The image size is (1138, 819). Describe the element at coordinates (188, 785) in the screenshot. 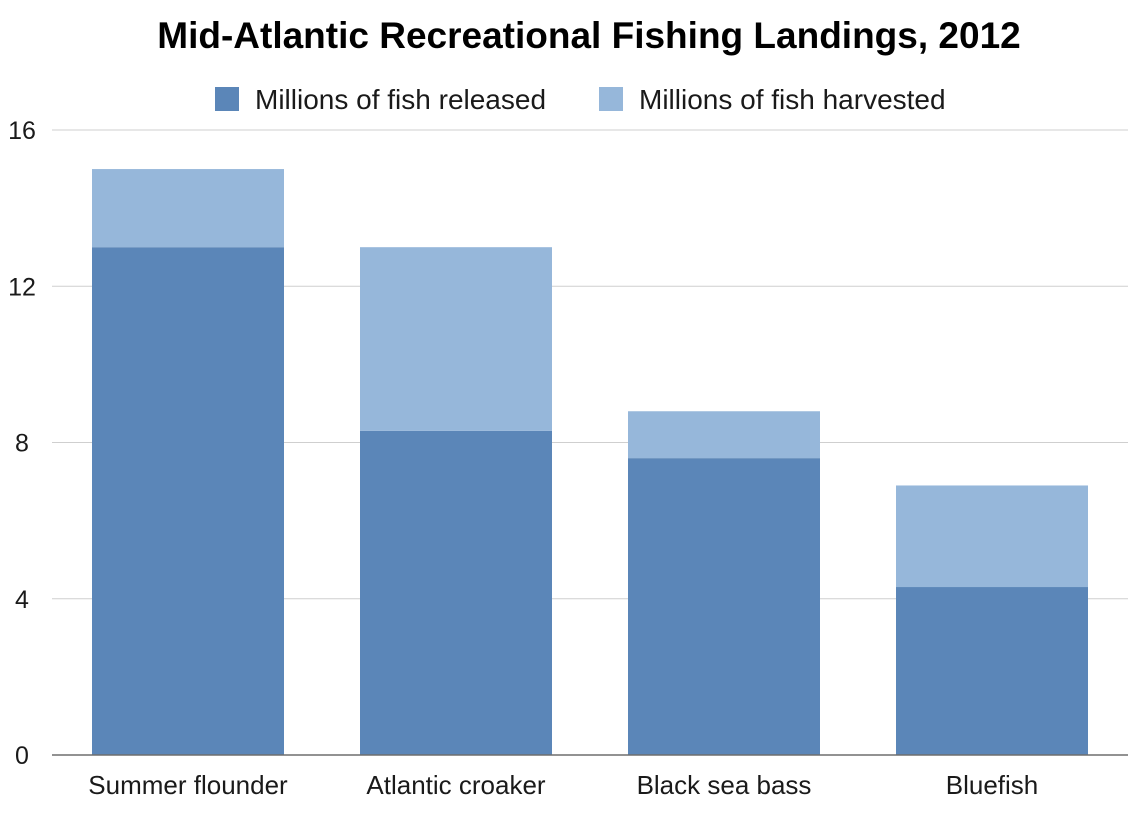

I see `x-category-label: Summer flounder` at that location.